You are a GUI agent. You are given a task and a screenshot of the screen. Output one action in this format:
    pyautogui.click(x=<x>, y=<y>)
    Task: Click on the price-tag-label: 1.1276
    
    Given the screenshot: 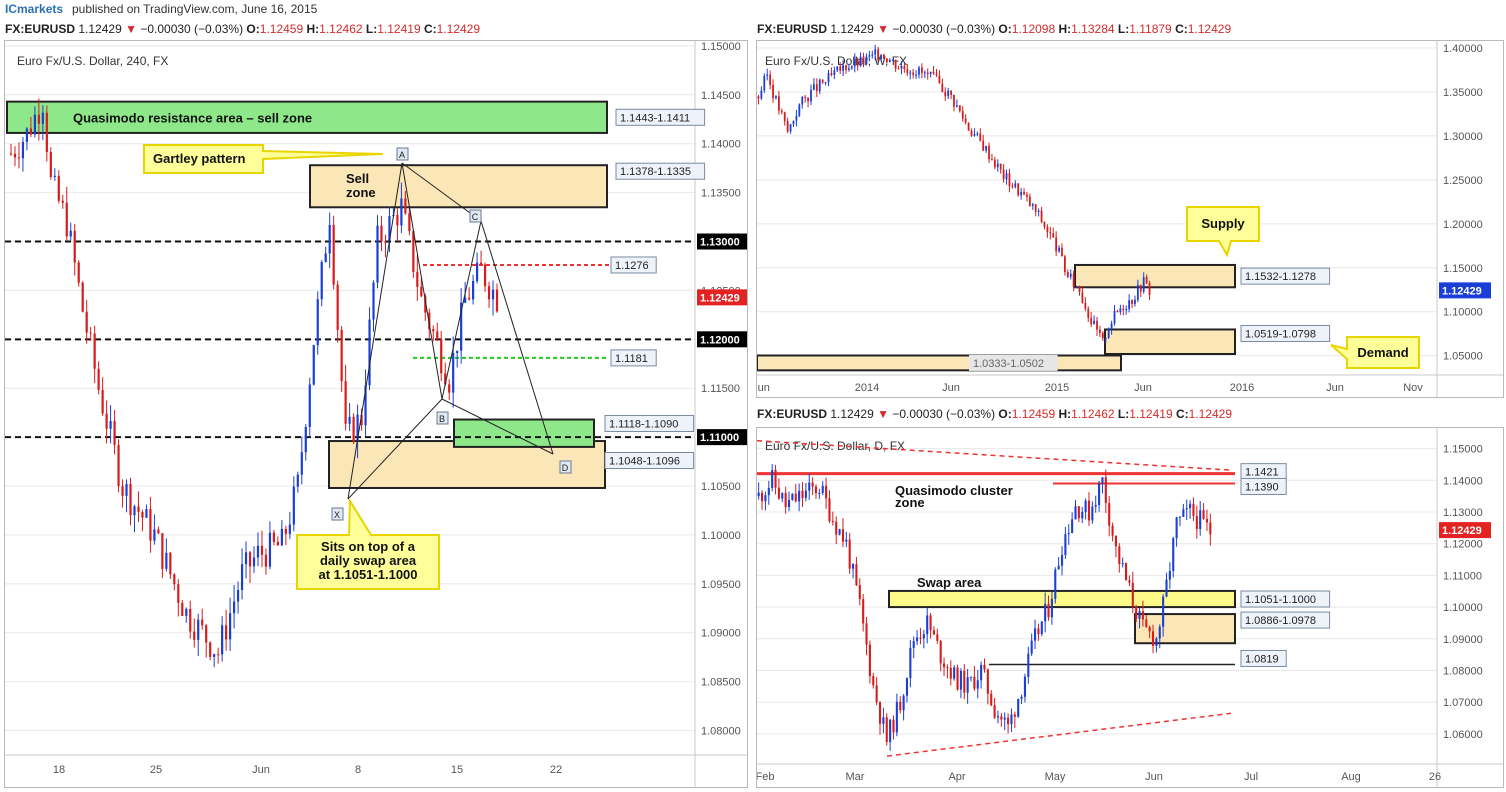 What is the action you would take?
    pyautogui.click(x=632, y=266)
    